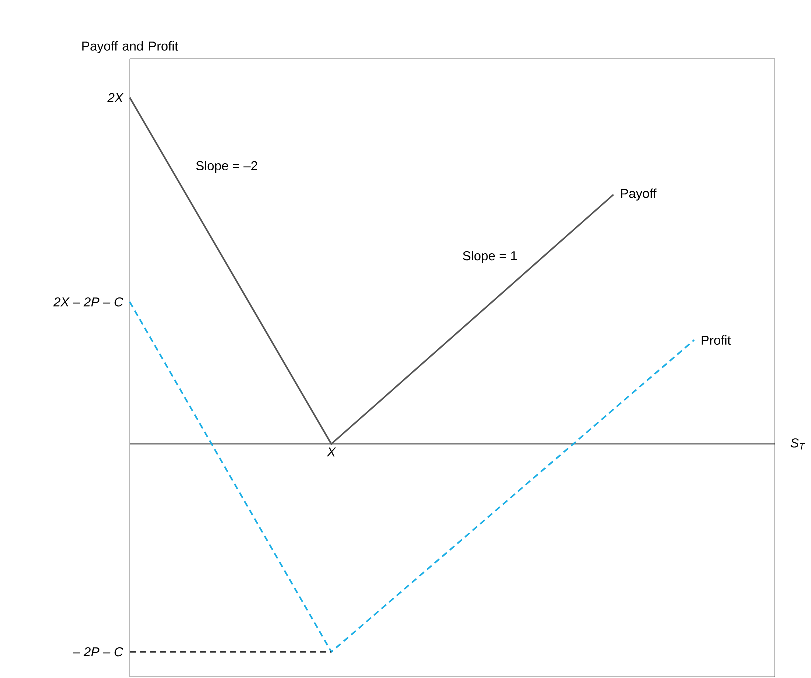 Image resolution: width=811 pixels, height=678 pixels. What do you see at coordinates (98, 652) in the screenshot?
I see `text: – 2P – C` at bounding box center [98, 652].